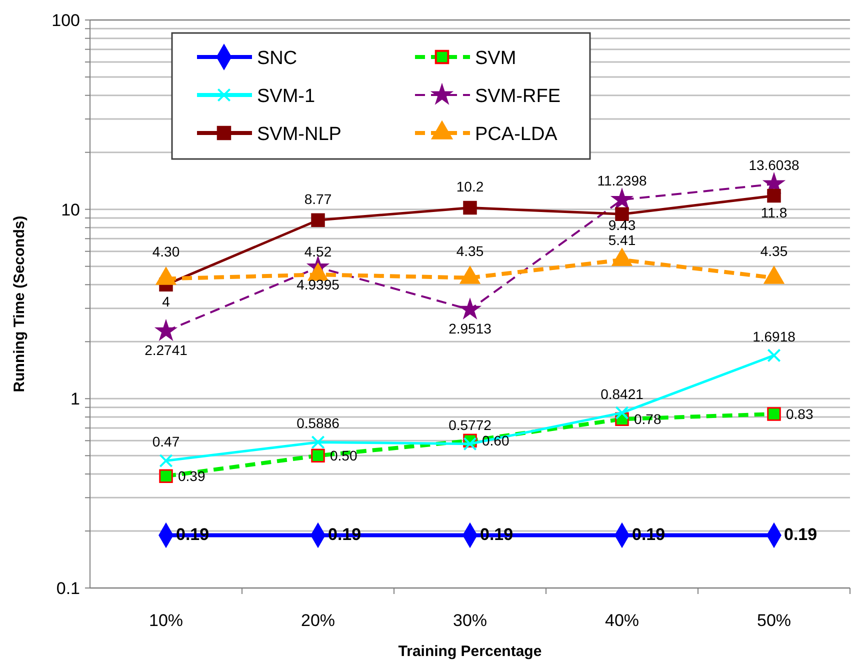  I want to click on legend-label: SVM-NLP, so click(299, 134).